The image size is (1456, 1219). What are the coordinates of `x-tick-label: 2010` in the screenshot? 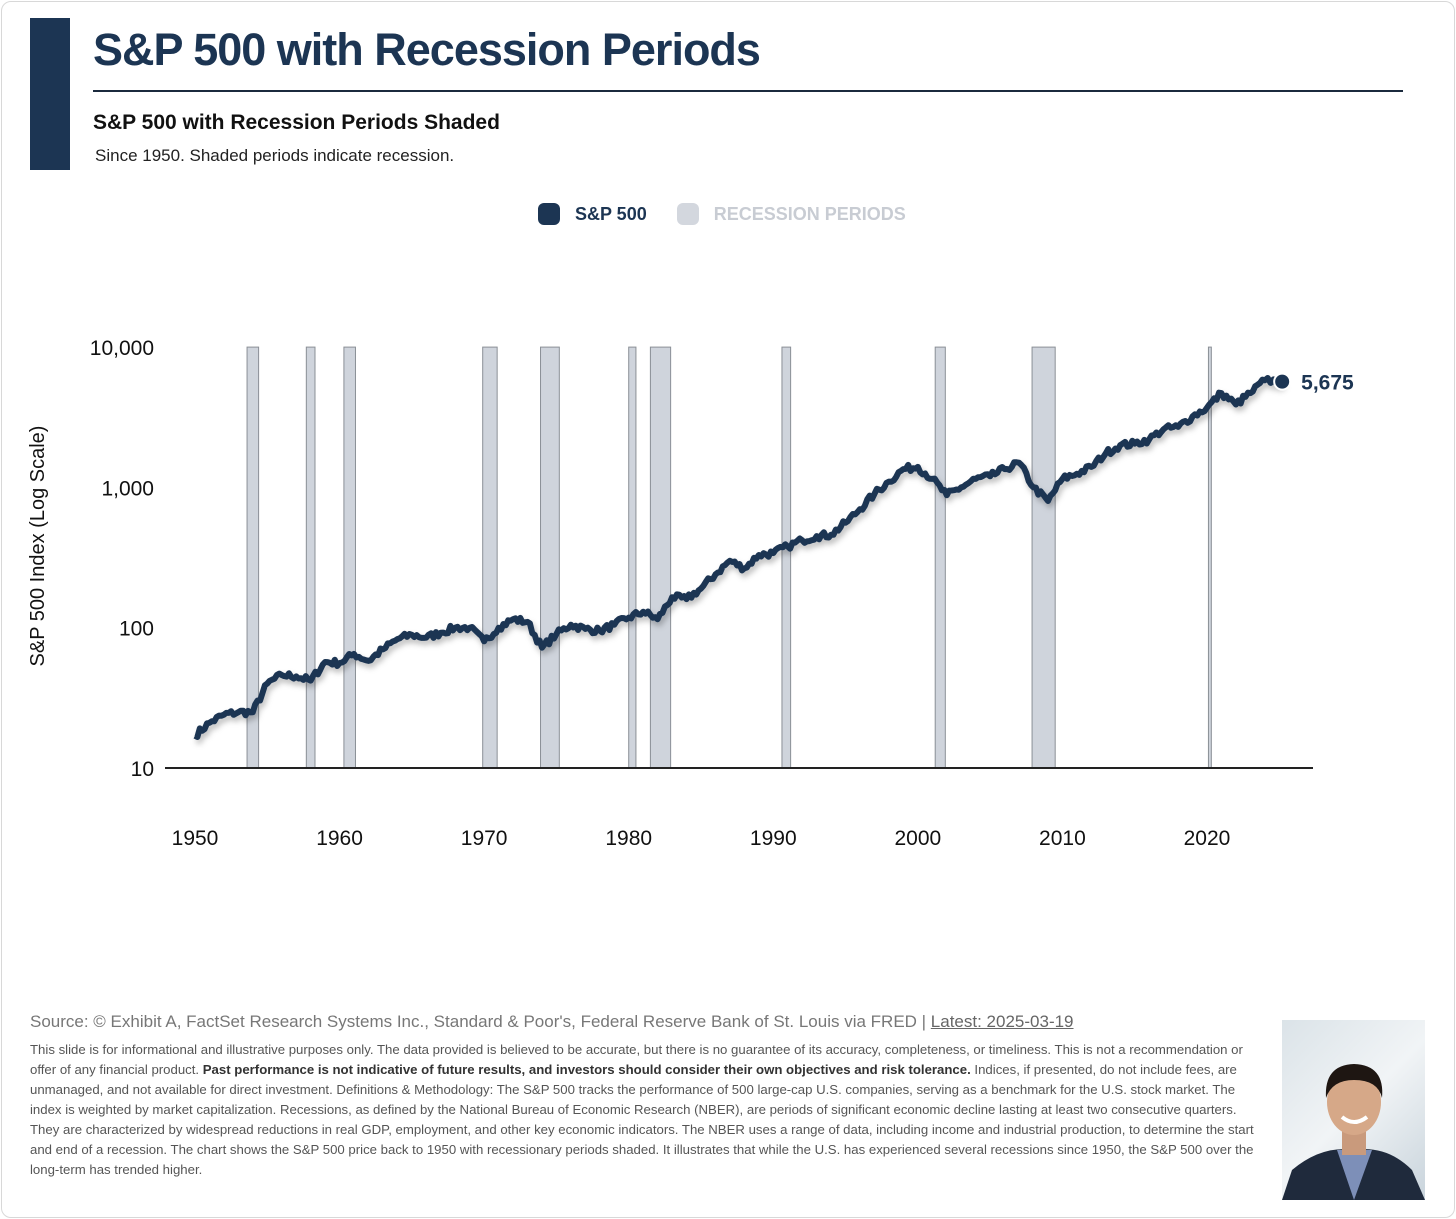 It's located at (1062, 838).